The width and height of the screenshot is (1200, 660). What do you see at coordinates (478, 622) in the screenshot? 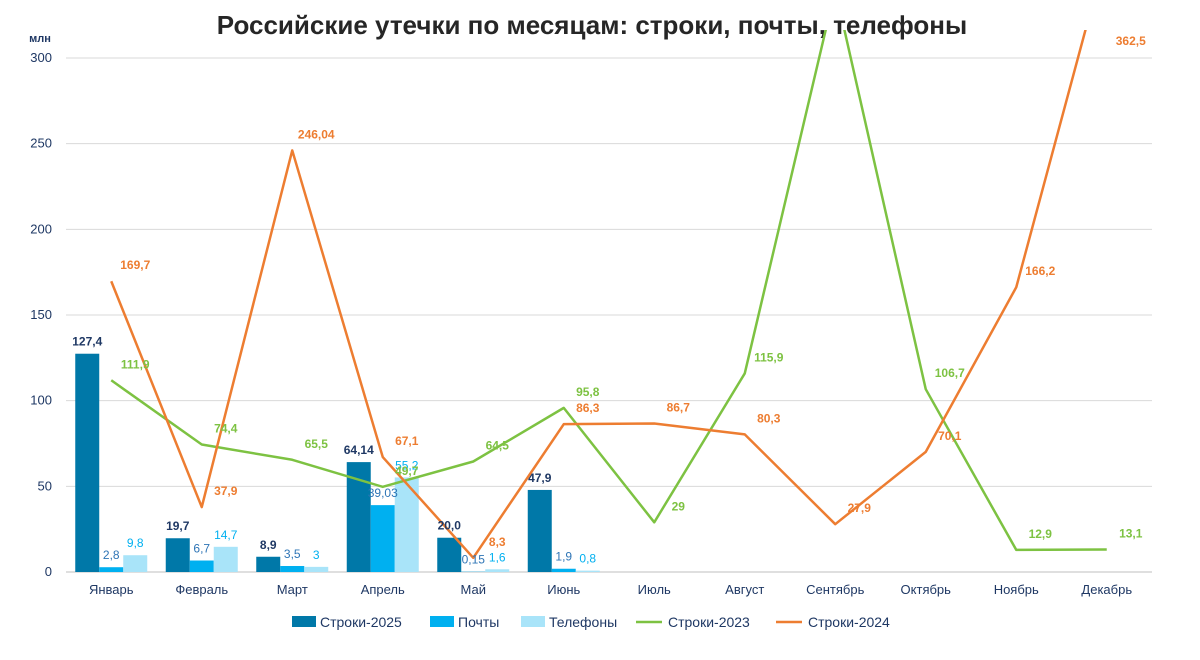
I see `legend-label: Почты` at bounding box center [478, 622].